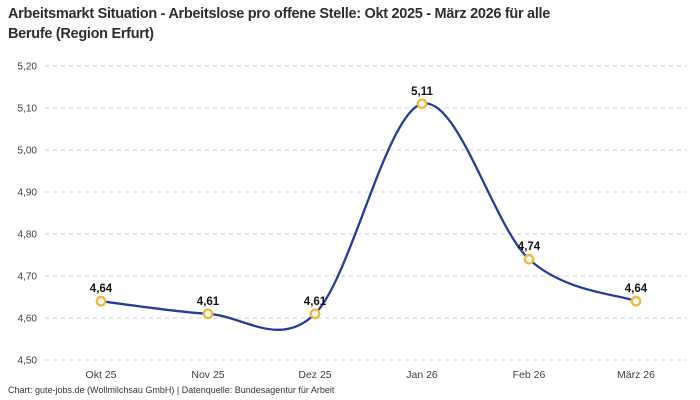 This screenshot has height=400, width=700. I want to click on y-axis-tick-label: 5,10, so click(28, 109).